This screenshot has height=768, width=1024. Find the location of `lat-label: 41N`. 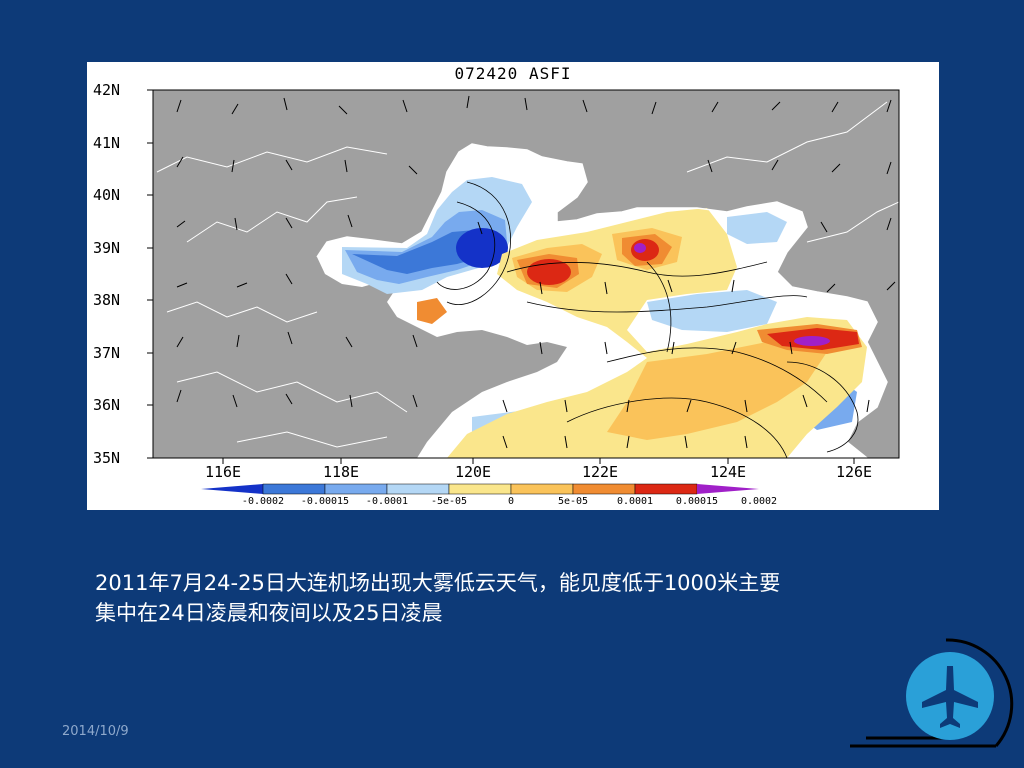

lat-label: 41N is located at coordinates (107, 143).